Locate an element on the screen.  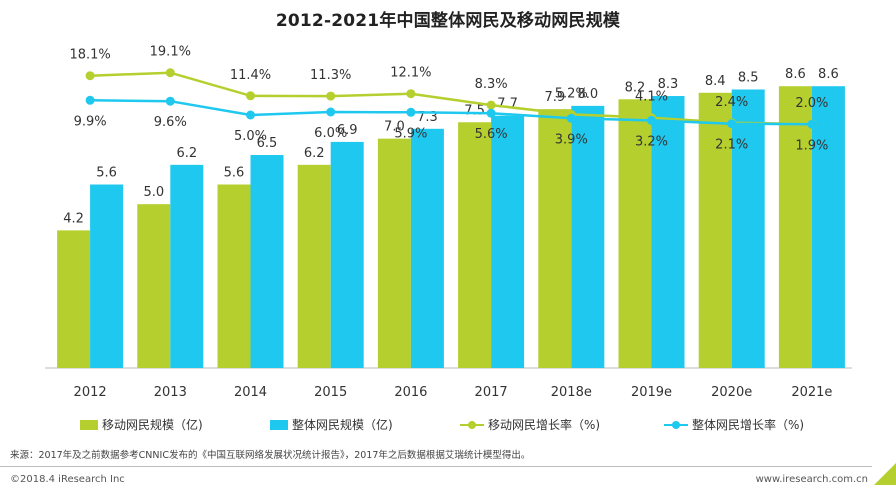
bar-value-label: 7.9 is located at coordinates (554, 97).